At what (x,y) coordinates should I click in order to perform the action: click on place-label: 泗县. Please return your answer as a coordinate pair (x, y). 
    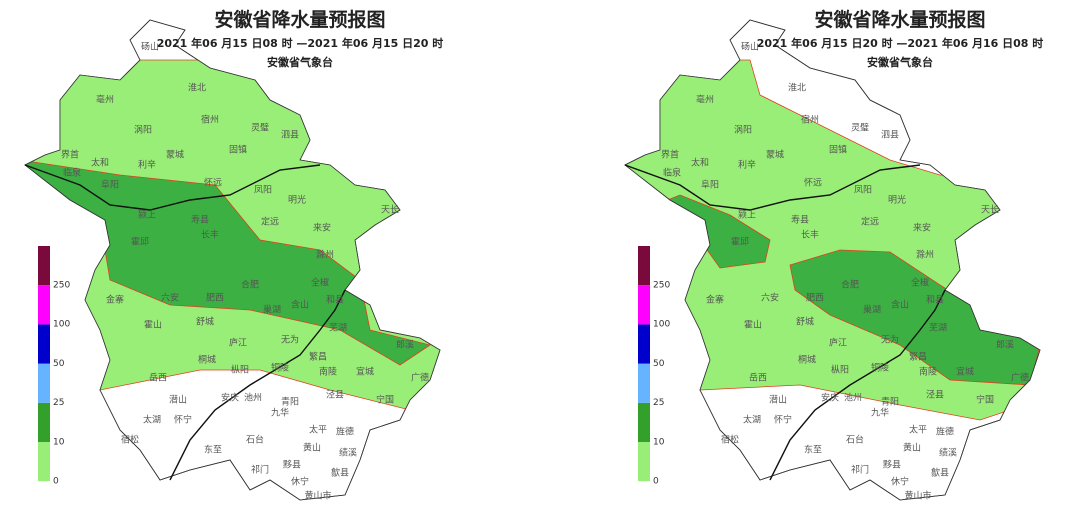
    Looking at the image, I should click on (890, 135).